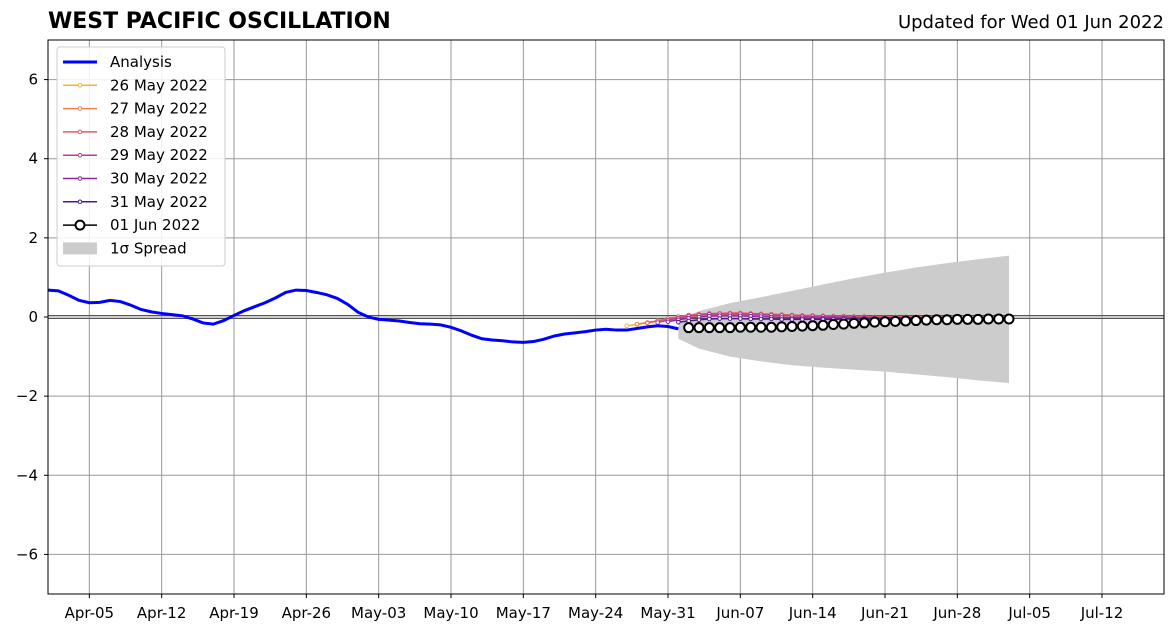 The height and width of the screenshot is (633, 1176). I want to click on legend-label: Analysis, so click(141, 62).